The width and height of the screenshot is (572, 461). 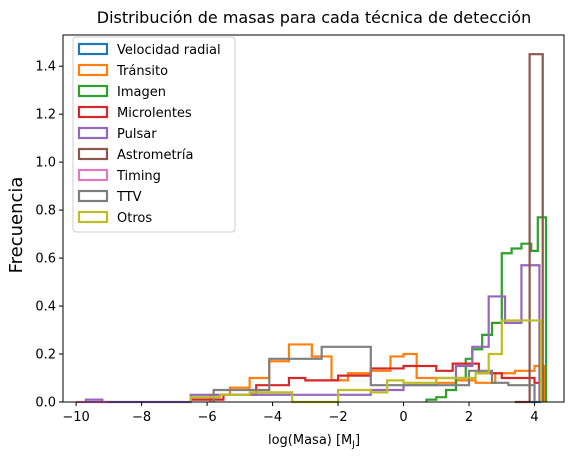 What do you see at coordinates (16, 225) in the screenshot?
I see `y-axis-label: Frecuencia` at bounding box center [16, 225].